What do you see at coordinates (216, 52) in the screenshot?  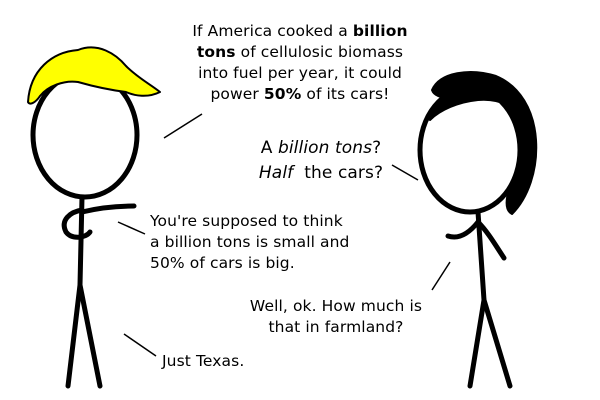 I see `speech-1-bold-tons: tons` at bounding box center [216, 52].